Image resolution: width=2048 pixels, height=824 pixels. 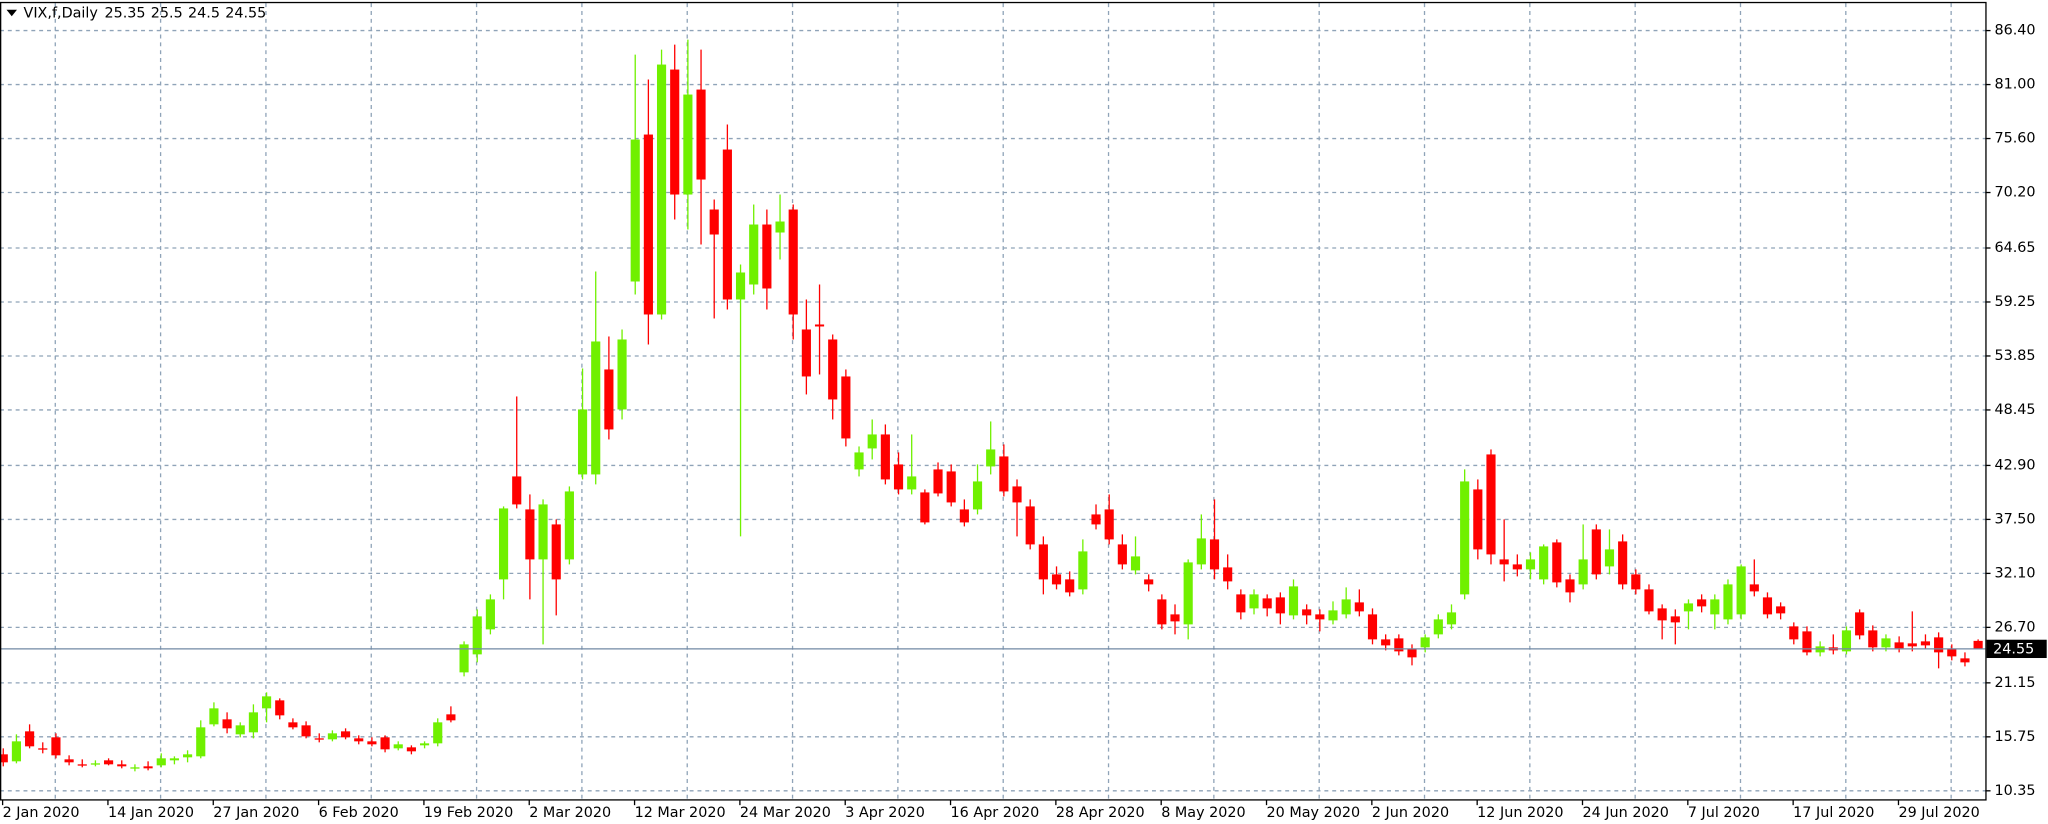 I want to click on menu-triangle, so click(x=11, y=13).